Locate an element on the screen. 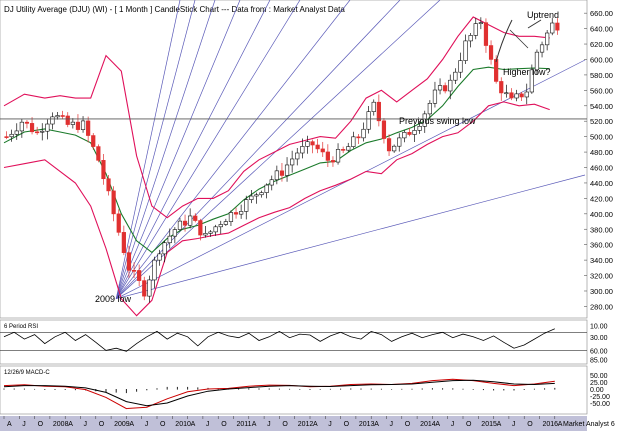 The height and width of the screenshot is (431, 617). annotation-higher-low: Higher low? is located at coordinates (527, 72).